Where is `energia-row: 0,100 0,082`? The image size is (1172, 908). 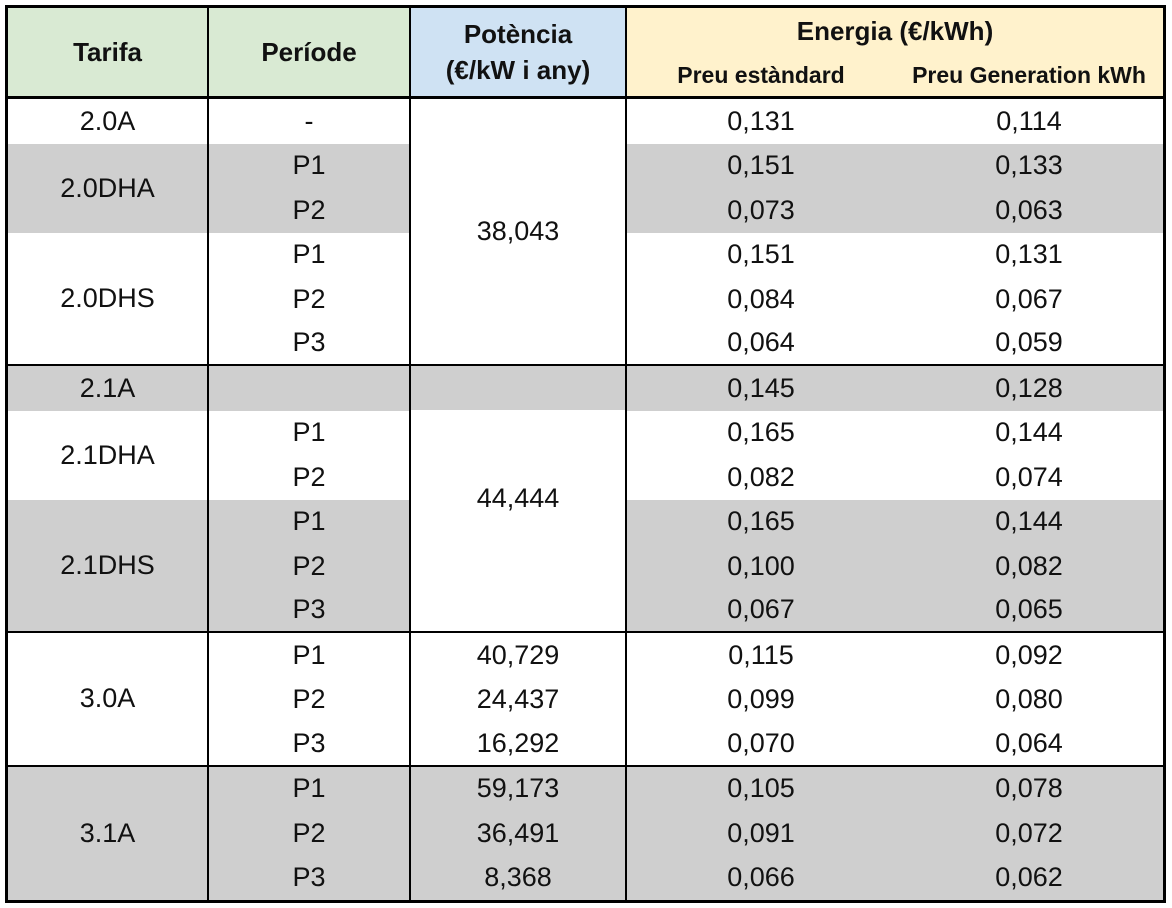
energia-row: 0,100 0,082 is located at coordinates (895, 566).